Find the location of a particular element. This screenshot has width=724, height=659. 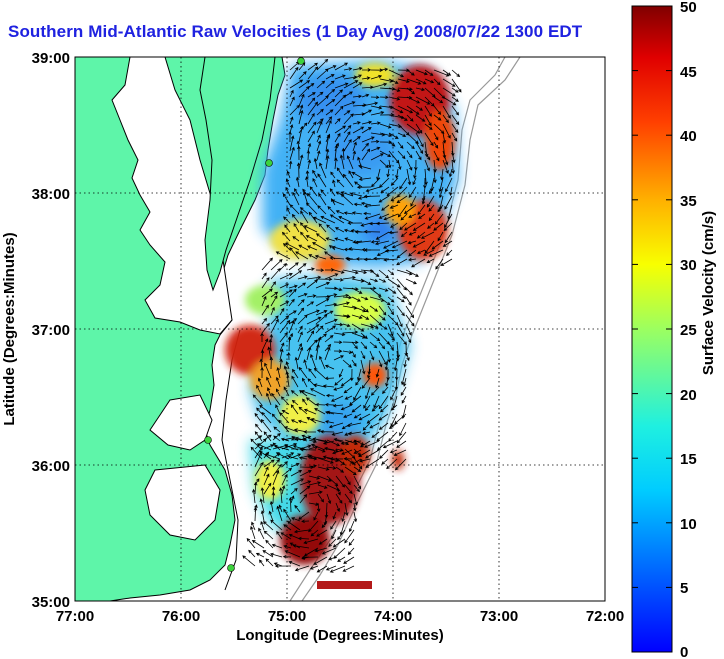

colorbar-tick-labels: 50 45 40 35 30 25 20 15 10 5 0 is located at coordinates (688, 329).